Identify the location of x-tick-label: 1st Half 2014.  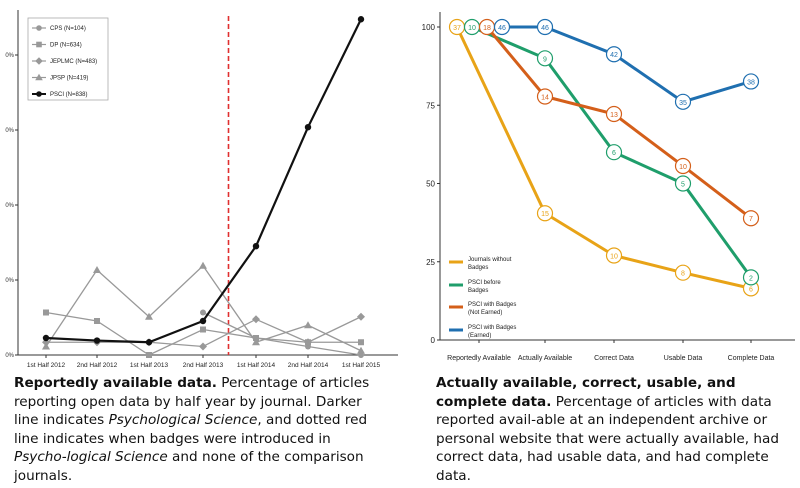
(256, 365).